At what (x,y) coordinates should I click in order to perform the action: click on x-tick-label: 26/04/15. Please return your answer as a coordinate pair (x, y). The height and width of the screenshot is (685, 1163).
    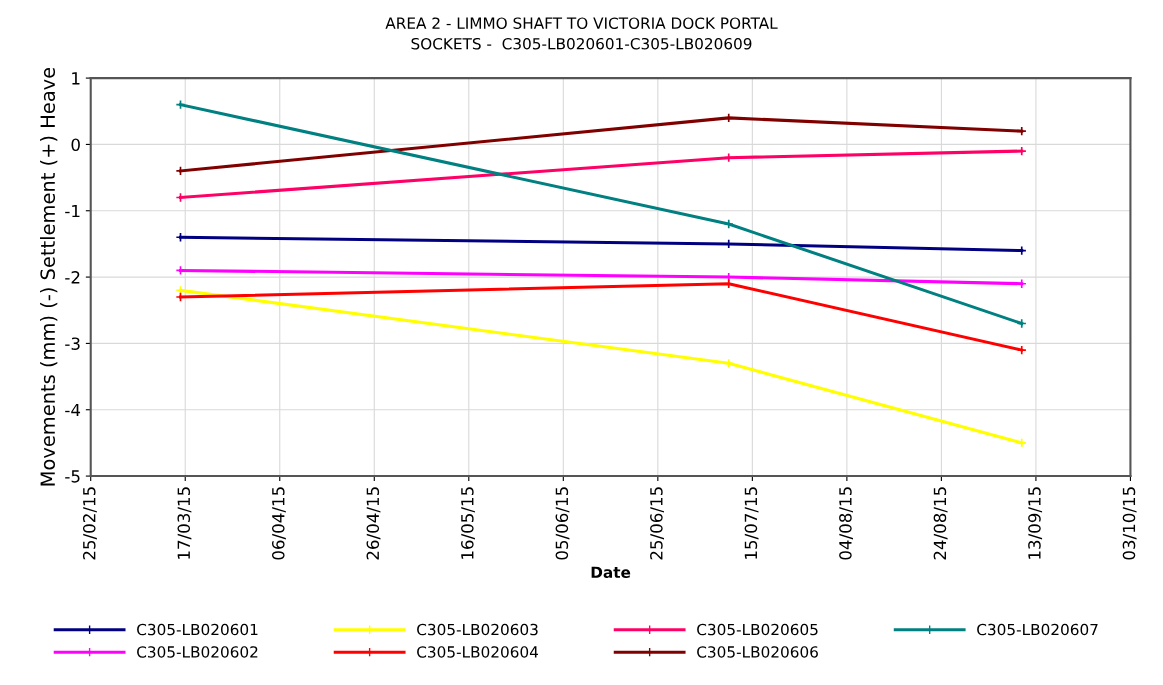
    Looking at the image, I should click on (373, 523).